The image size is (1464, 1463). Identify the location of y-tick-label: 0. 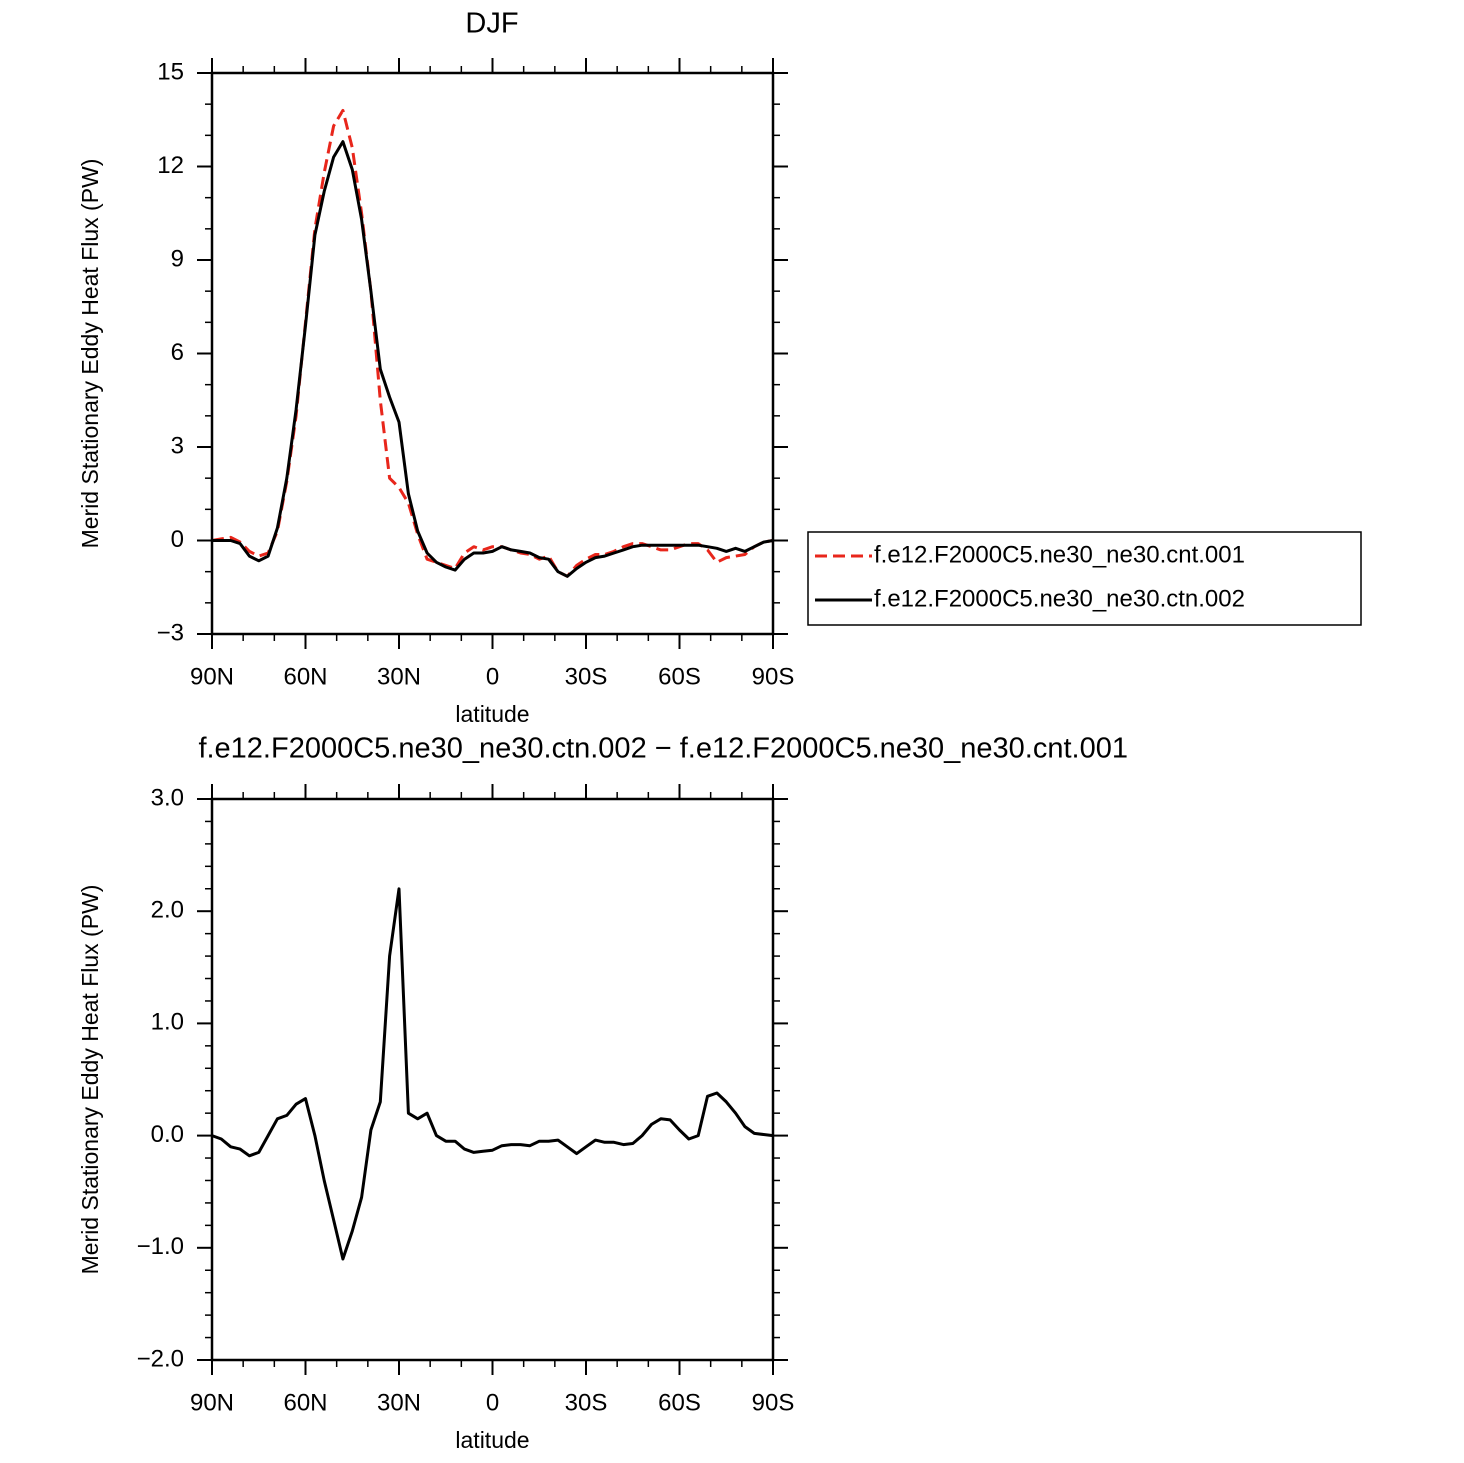
(177, 539).